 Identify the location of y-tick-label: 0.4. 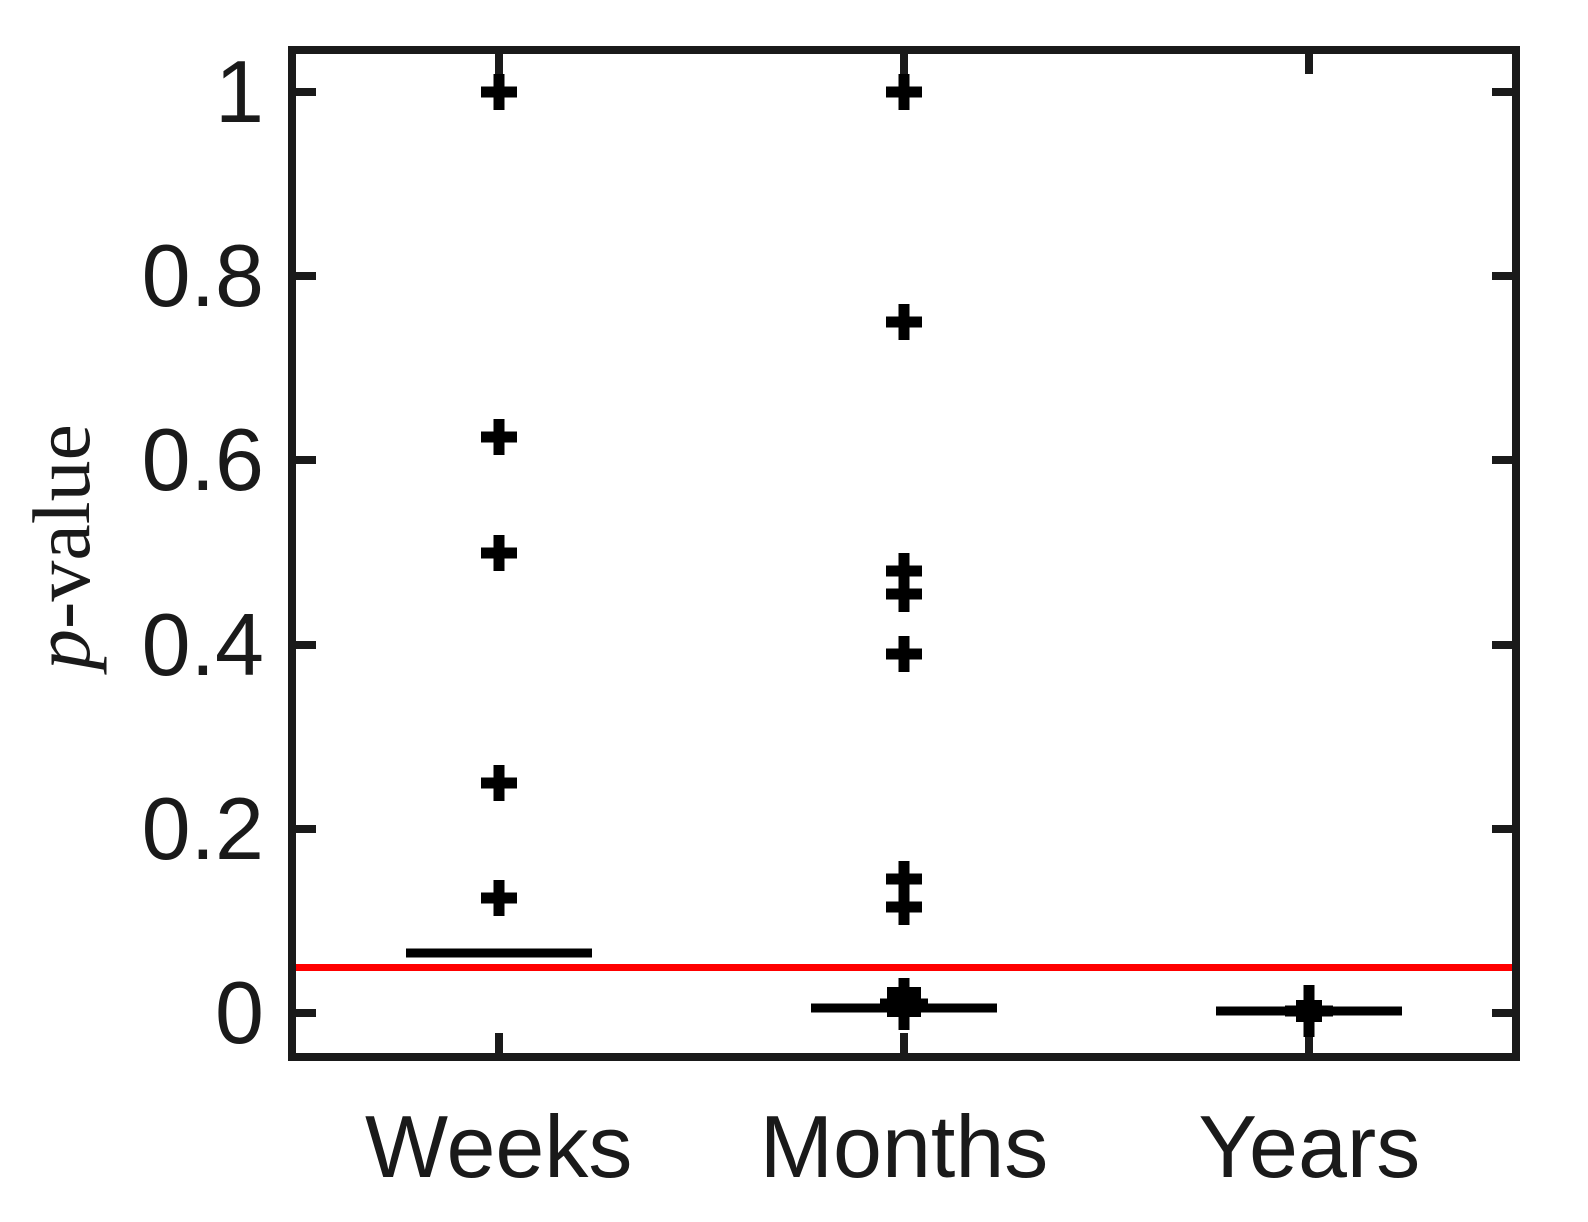
(202, 644).